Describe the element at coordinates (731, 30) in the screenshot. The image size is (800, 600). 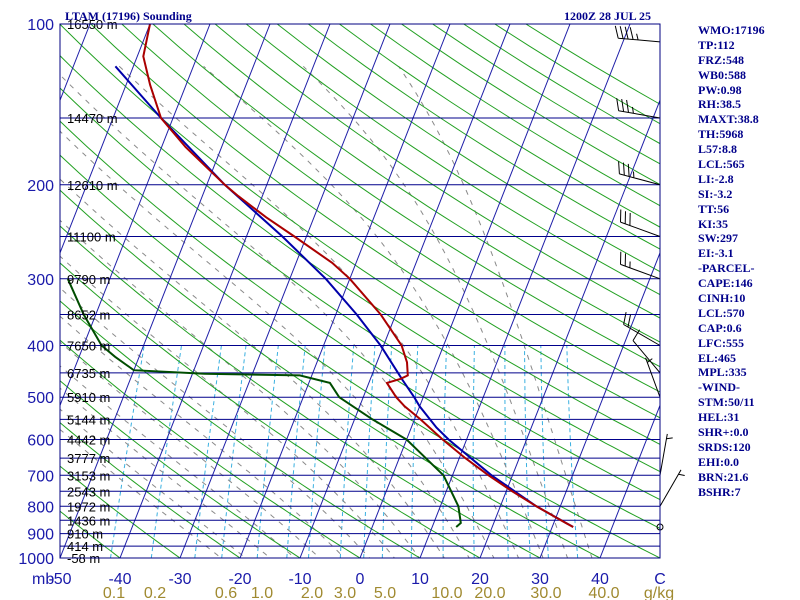
I see `index-item: WMO:17196` at that location.